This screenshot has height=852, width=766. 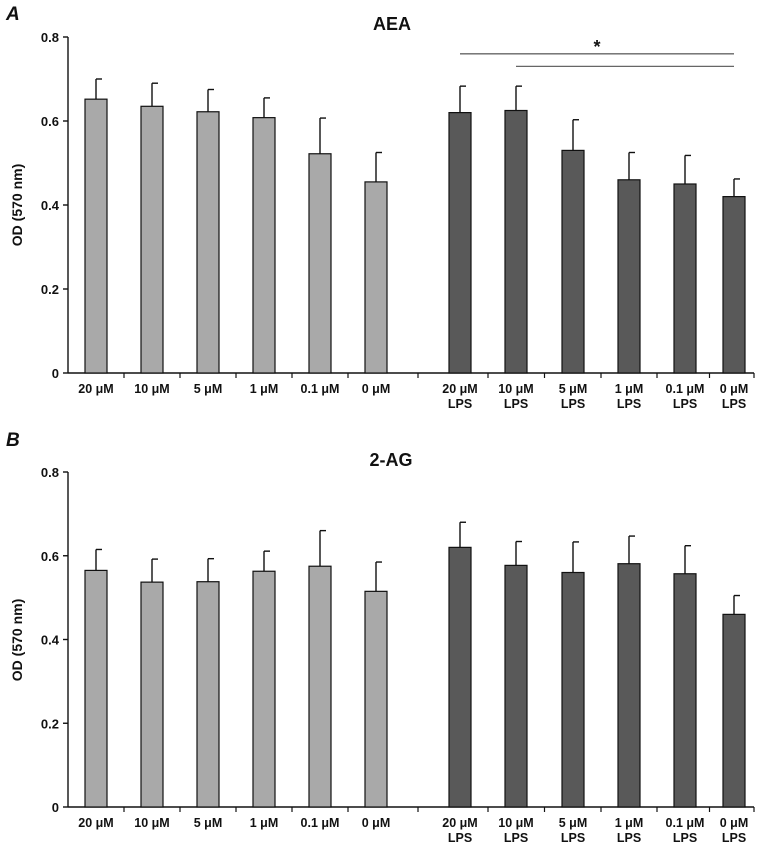 What do you see at coordinates (596, 47) in the screenshot?
I see `significance-star: *` at bounding box center [596, 47].